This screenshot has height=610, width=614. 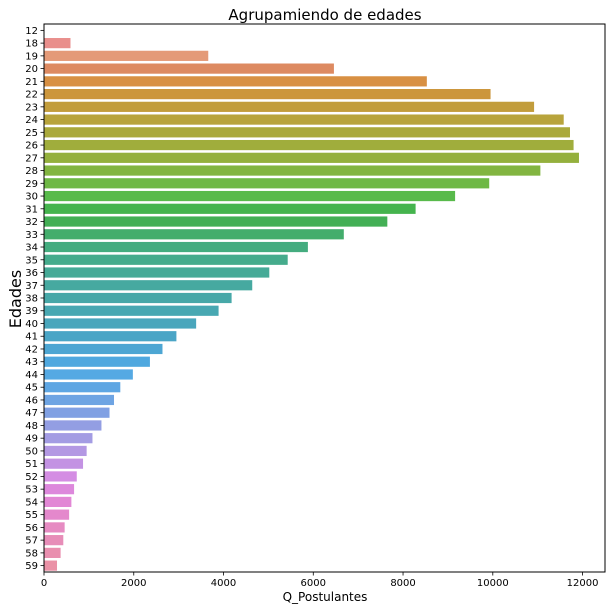 What do you see at coordinates (493, 583) in the screenshot?
I see `x-tick-label: 10000` at bounding box center [493, 583].